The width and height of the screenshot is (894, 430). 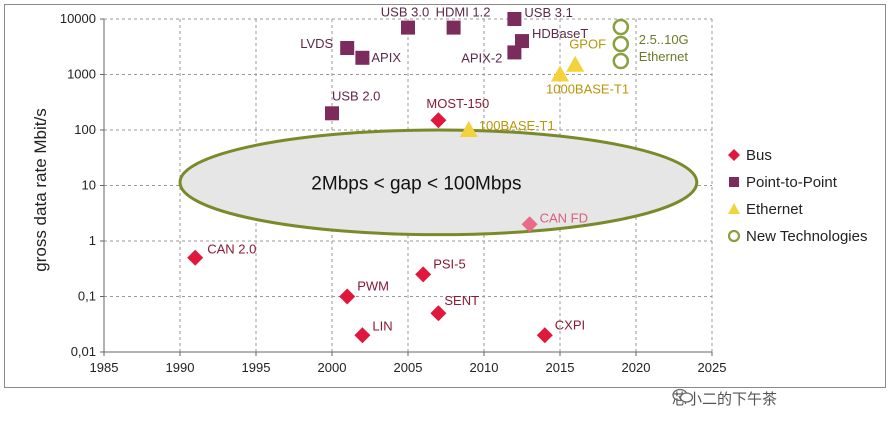 I want to click on point-cxpi, so click(x=544, y=335).